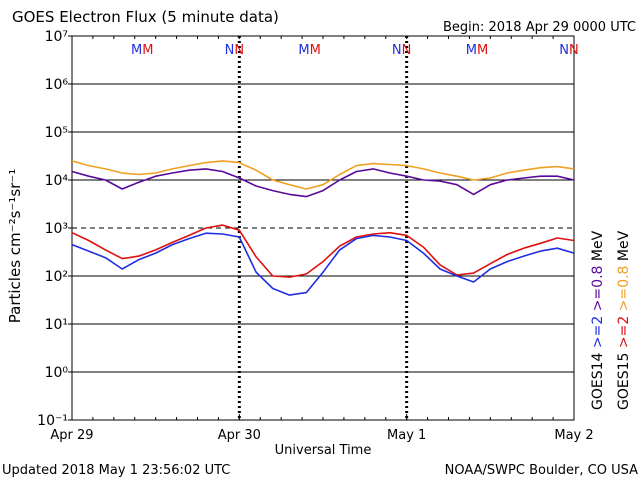  What do you see at coordinates (56, 325) in the screenshot?
I see `y-tick-label: 10¹` at bounding box center [56, 325].